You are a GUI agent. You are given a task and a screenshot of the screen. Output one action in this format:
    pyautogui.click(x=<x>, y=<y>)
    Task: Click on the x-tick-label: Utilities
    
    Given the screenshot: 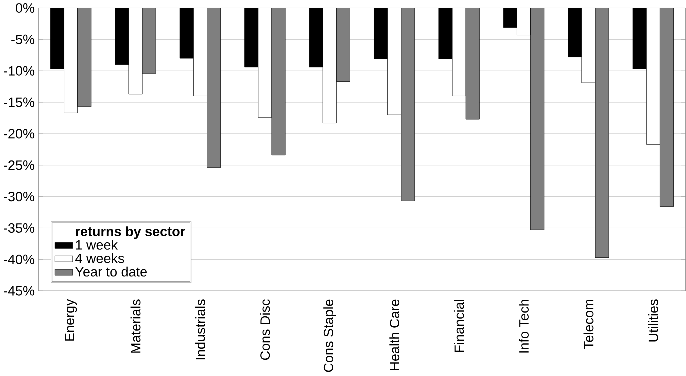 What is the action you would take?
    pyautogui.click(x=653, y=321)
    